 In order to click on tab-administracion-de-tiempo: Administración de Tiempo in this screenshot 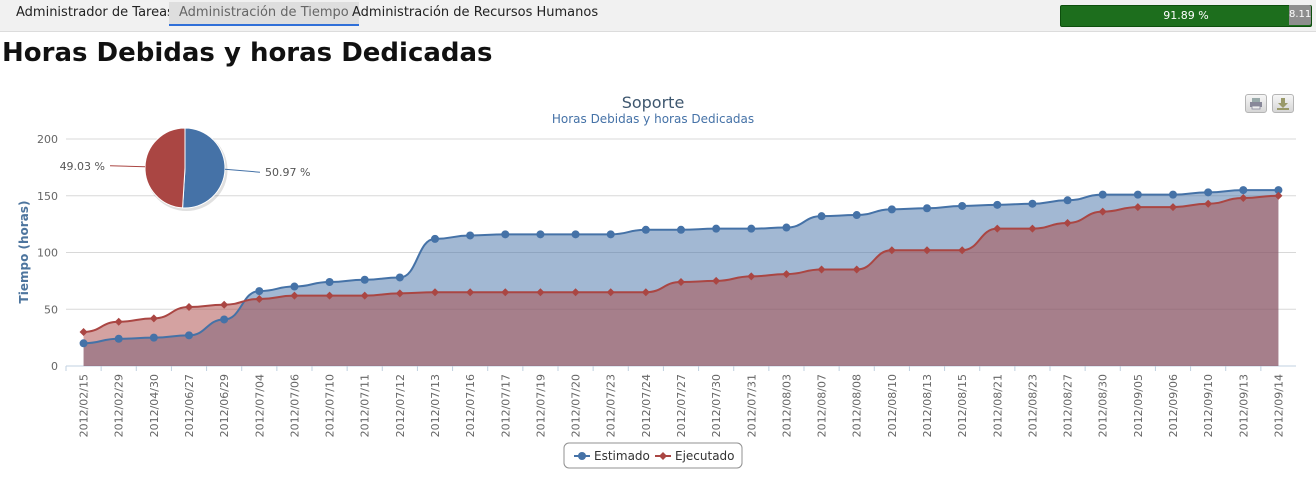, I will do `click(264, 14)`.